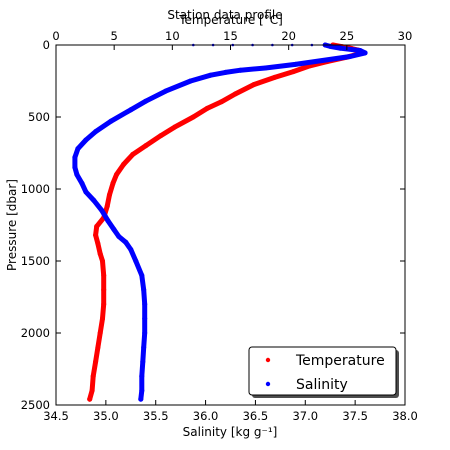  Describe the element at coordinates (405, 416) in the screenshot. I see `x-bottom-tick-label: 38.0` at that location.